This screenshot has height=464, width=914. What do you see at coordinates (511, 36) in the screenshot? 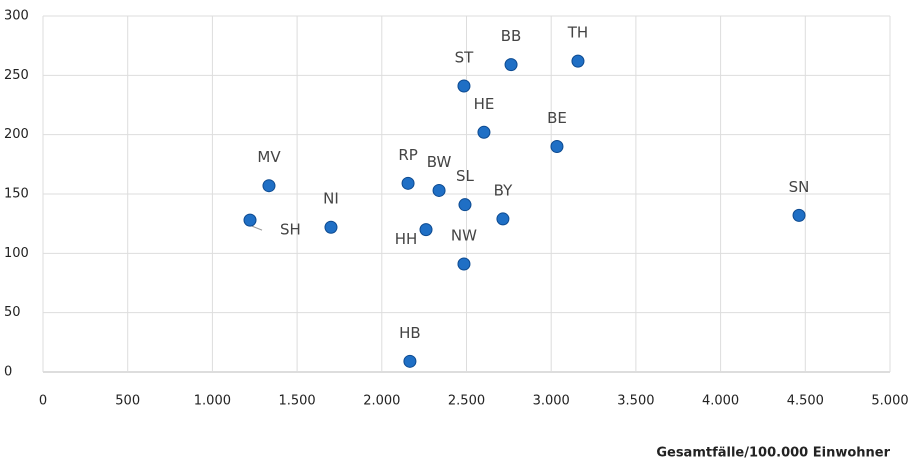
I see `point-label: BB` at bounding box center [511, 36].